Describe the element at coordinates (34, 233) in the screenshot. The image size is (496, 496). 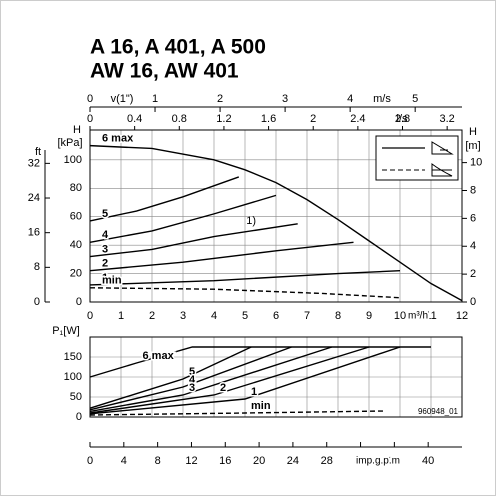
I see `ft-tick-label: 16` at that location.